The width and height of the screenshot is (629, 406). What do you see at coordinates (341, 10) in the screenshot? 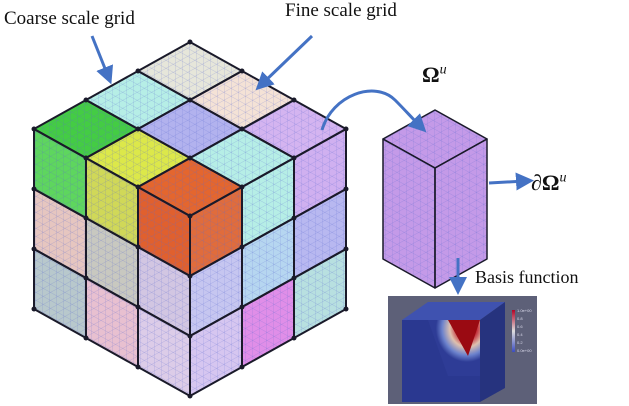
I see `fine-grid-label: Fine scale grid` at bounding box center [341, 10].